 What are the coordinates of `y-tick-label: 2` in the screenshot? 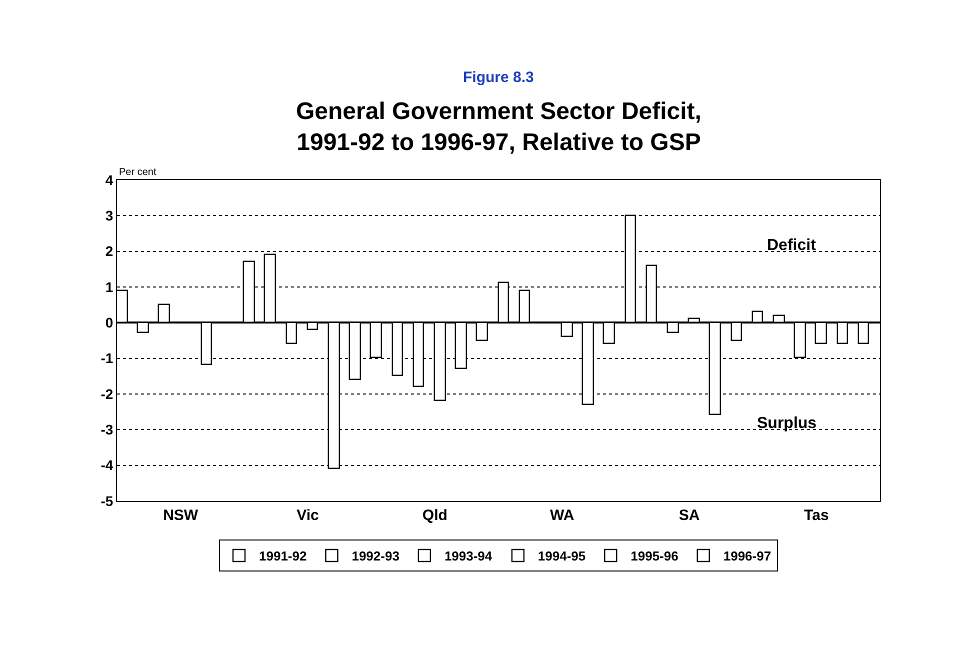 It's located at (109, 251).